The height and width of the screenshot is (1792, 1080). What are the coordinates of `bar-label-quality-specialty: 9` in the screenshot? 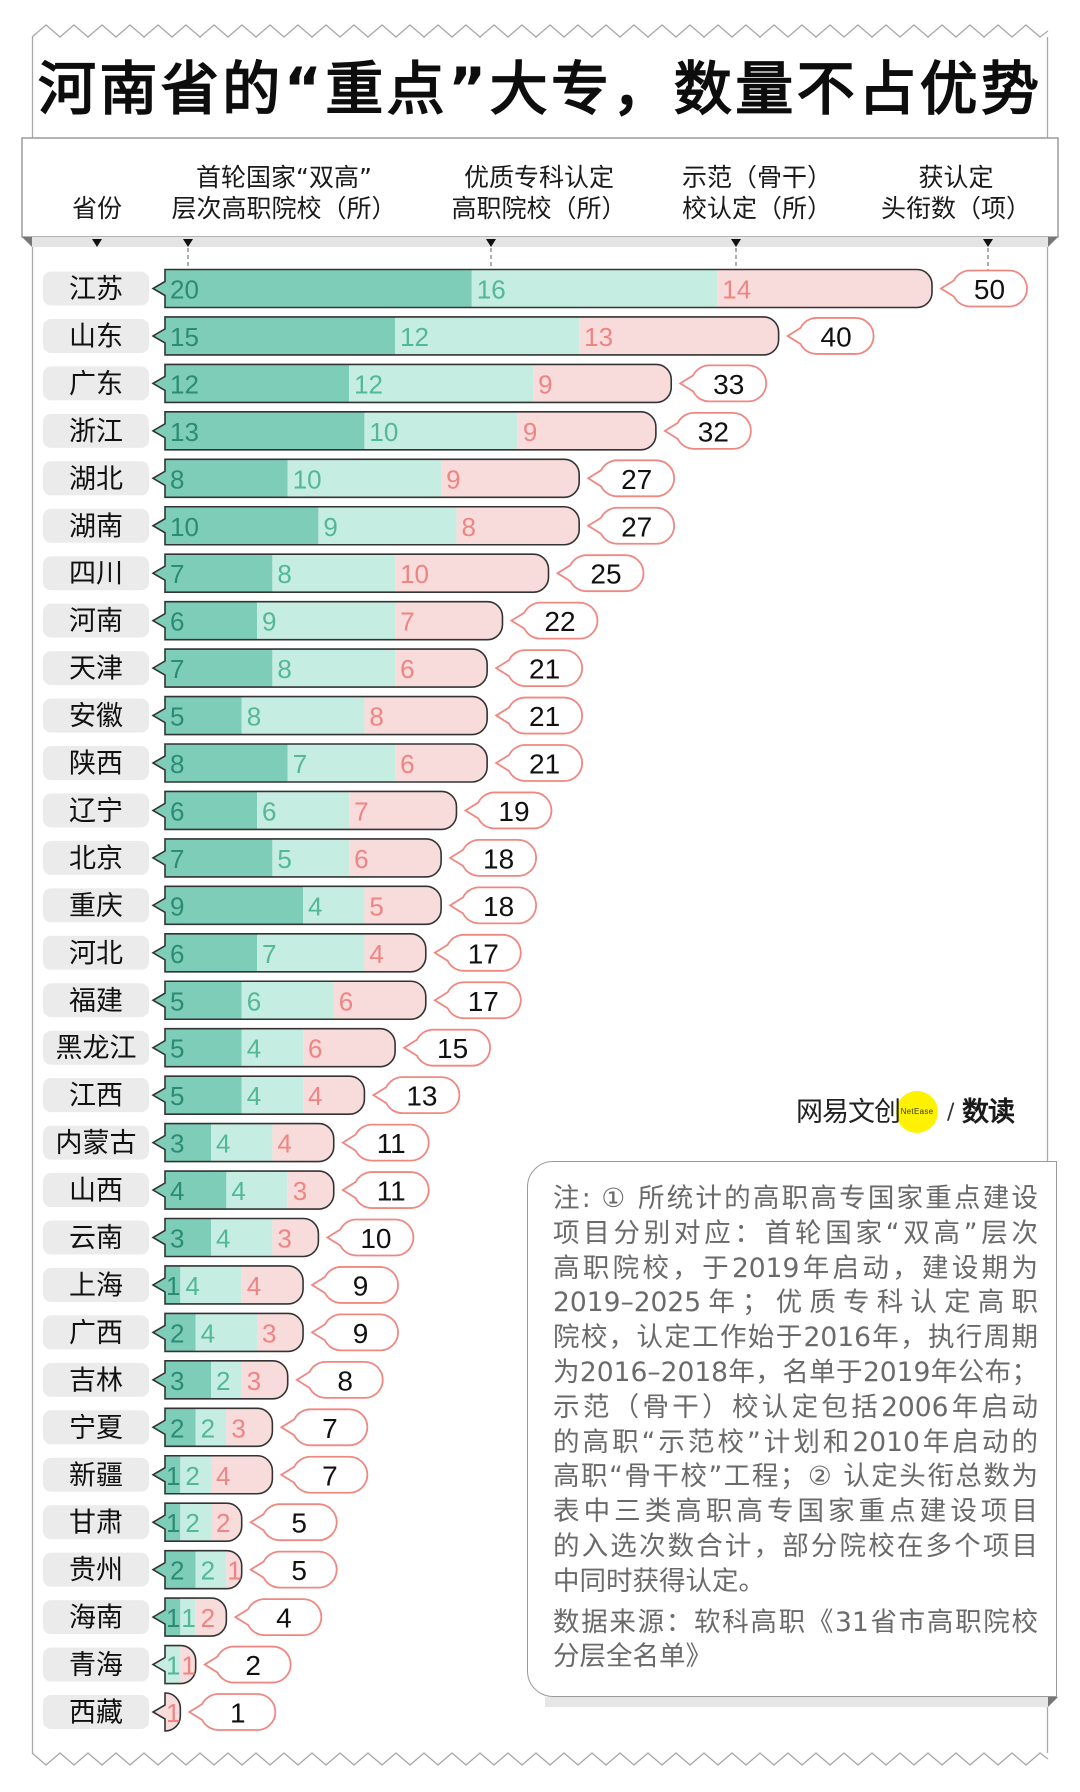 It's located at (269, 622).